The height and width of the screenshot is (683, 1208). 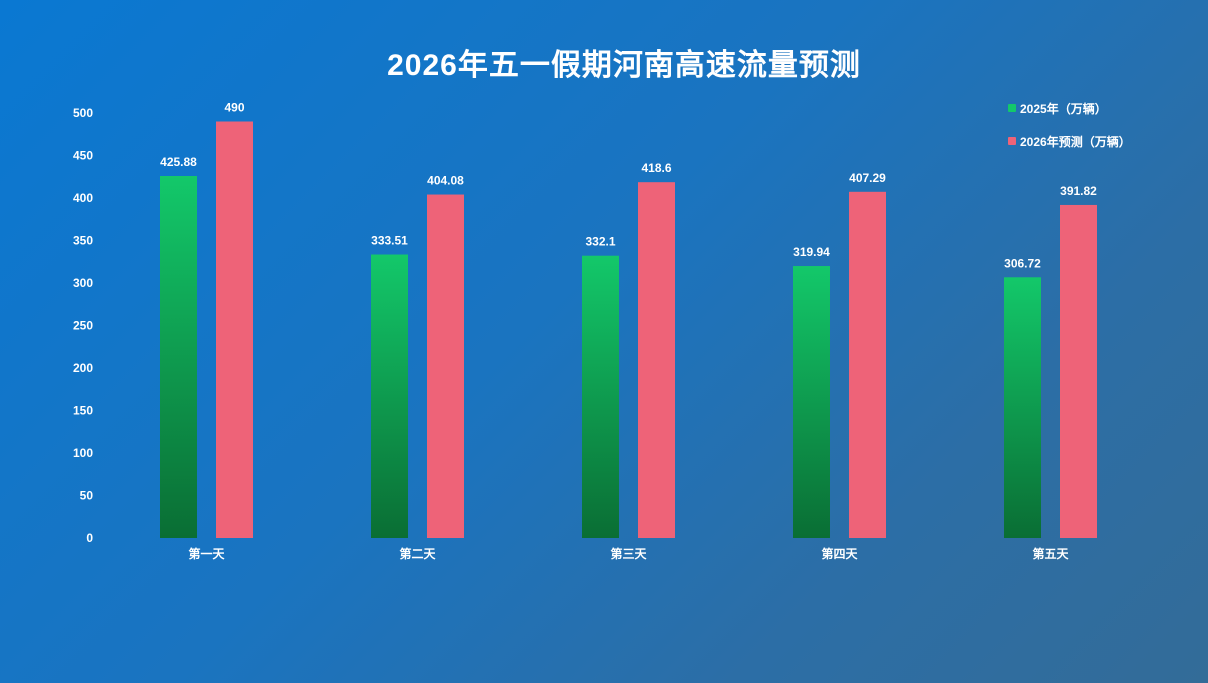 I want to click on legend-item-2025: 2025年（万辆）, so click(x=1069, y=108).